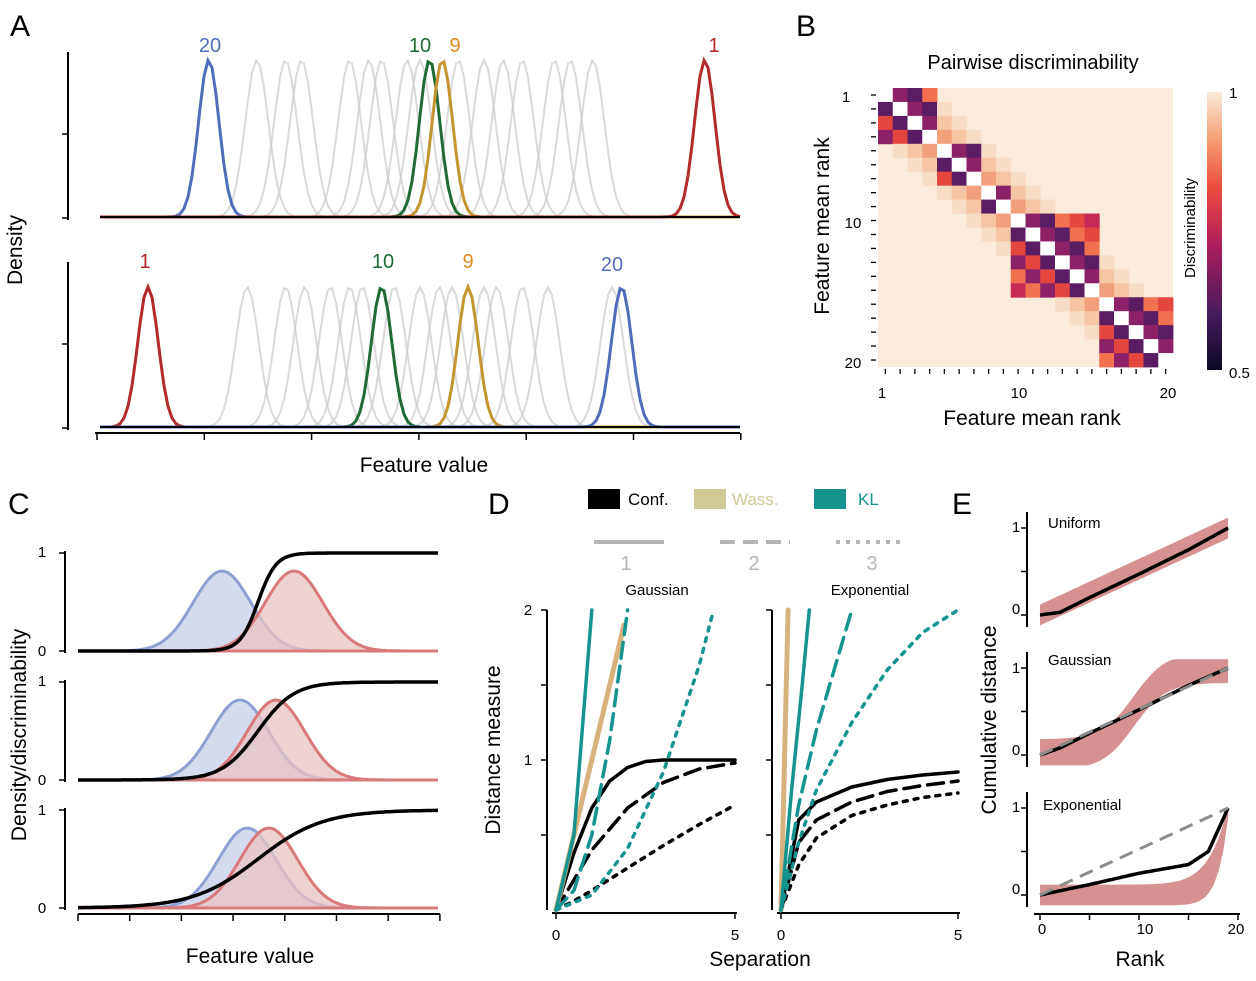  What do you see at coordinates (1019, 393) in the screenshot?
I see `heatmap-xtick-10: 10` at bounding box center [1019, 393].